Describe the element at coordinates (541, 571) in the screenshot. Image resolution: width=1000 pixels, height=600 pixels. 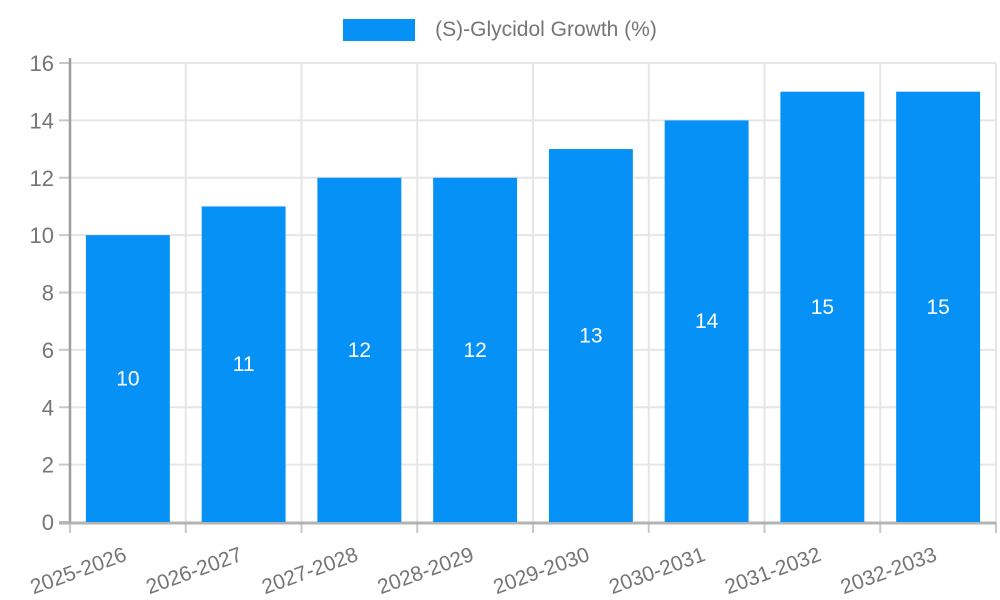
I see `x-tick-label: 2029-2030` at that location.